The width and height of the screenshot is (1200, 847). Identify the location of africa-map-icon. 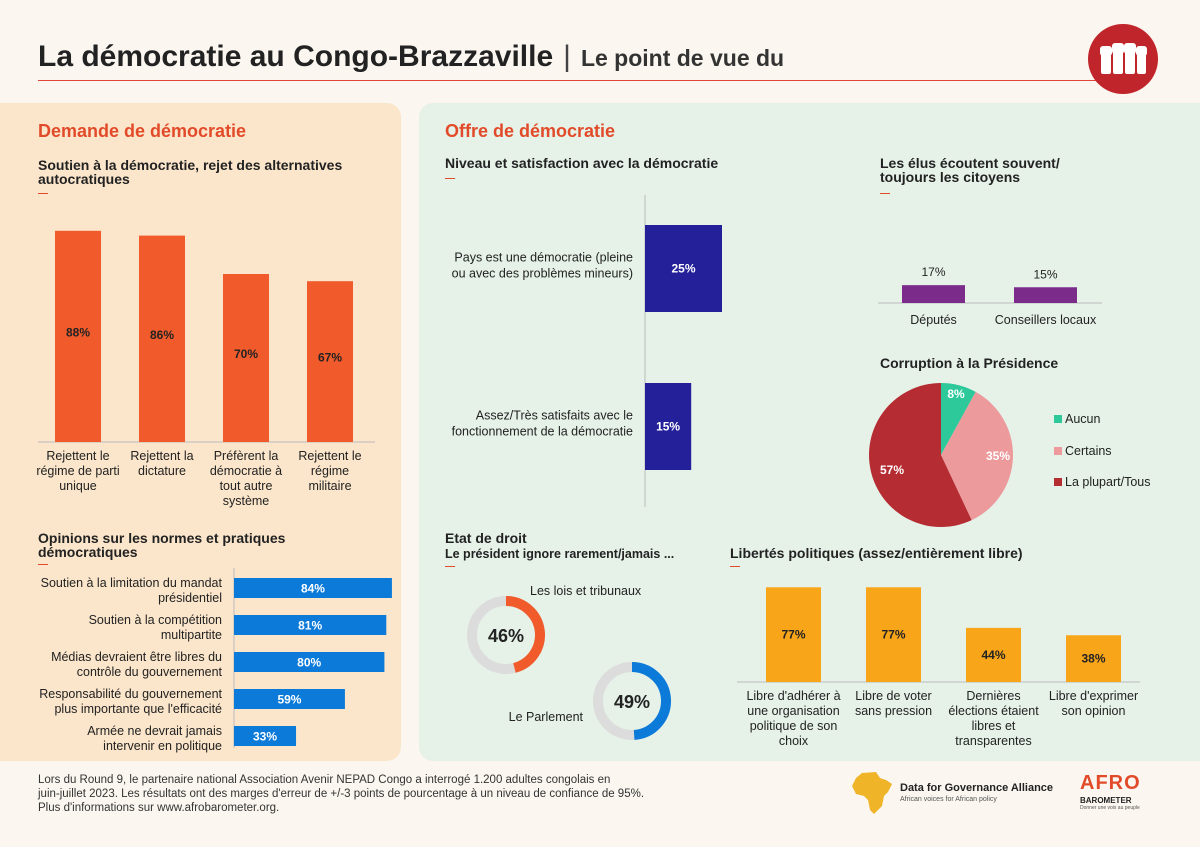
(872, 793).